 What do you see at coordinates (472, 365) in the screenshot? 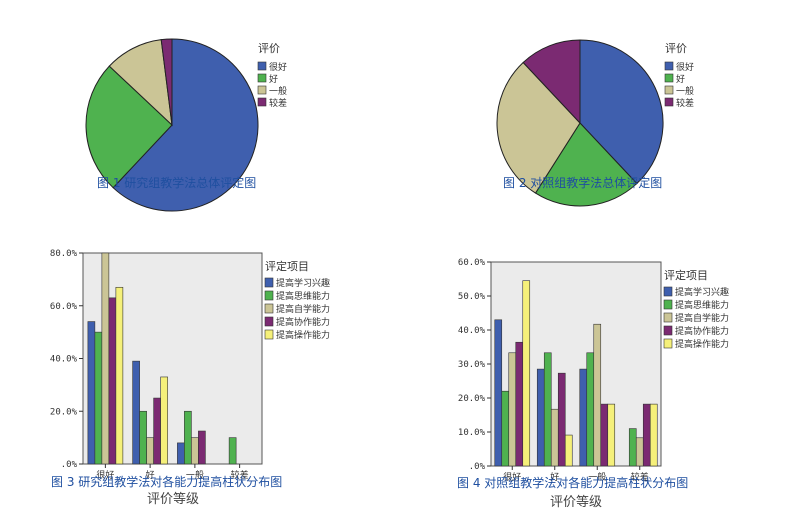
I see `y-tick-label: 30.0%` at bounding box center [472, 365].